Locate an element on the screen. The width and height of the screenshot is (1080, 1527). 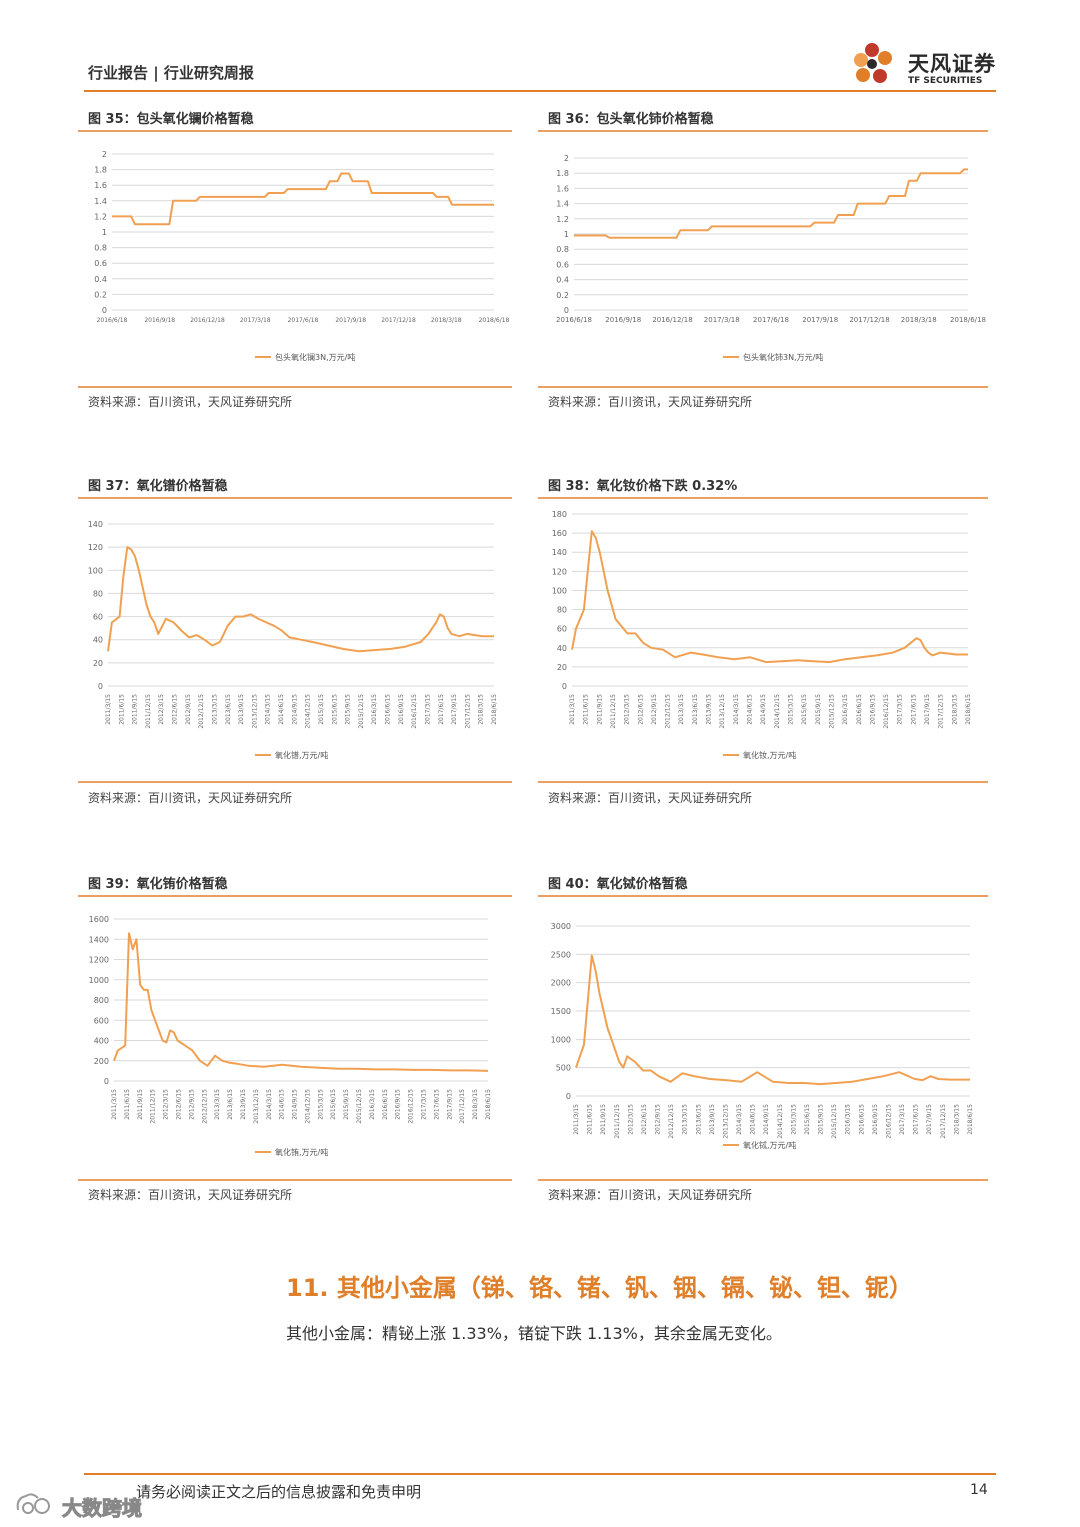
x-tick-label: 2016/9/15 is located at coordinates (398, 1104).